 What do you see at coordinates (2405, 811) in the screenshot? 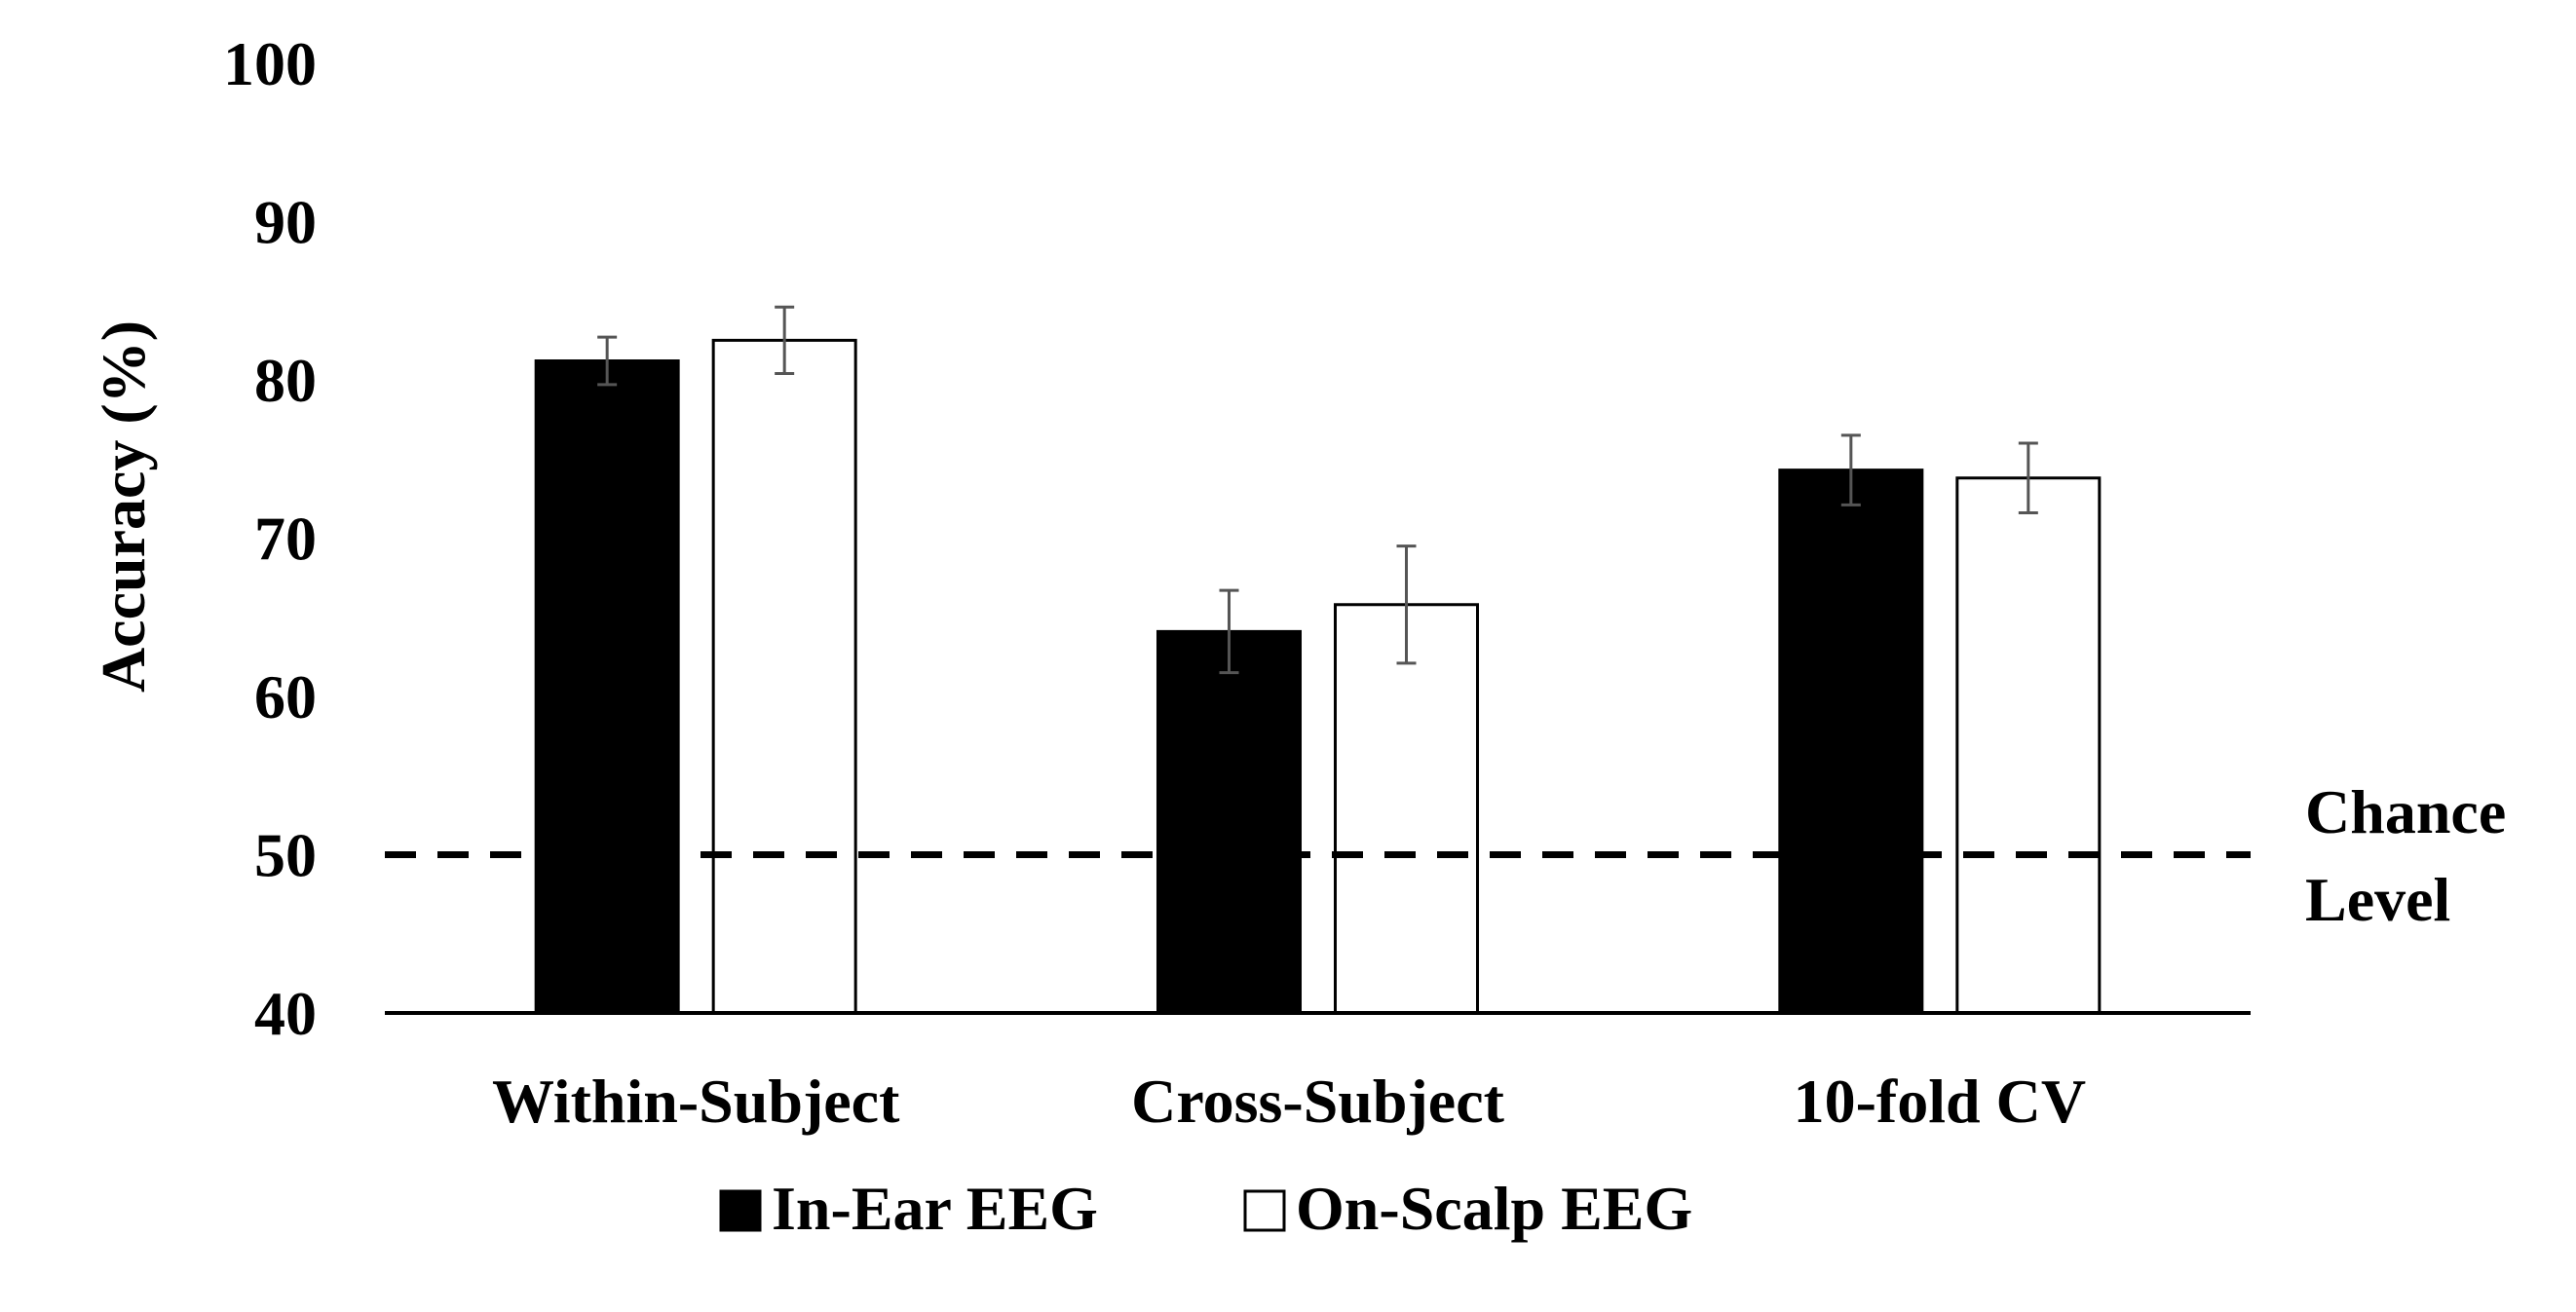
I see `chance-level-label-line1: Chance` at bounding box center [2405, 811].